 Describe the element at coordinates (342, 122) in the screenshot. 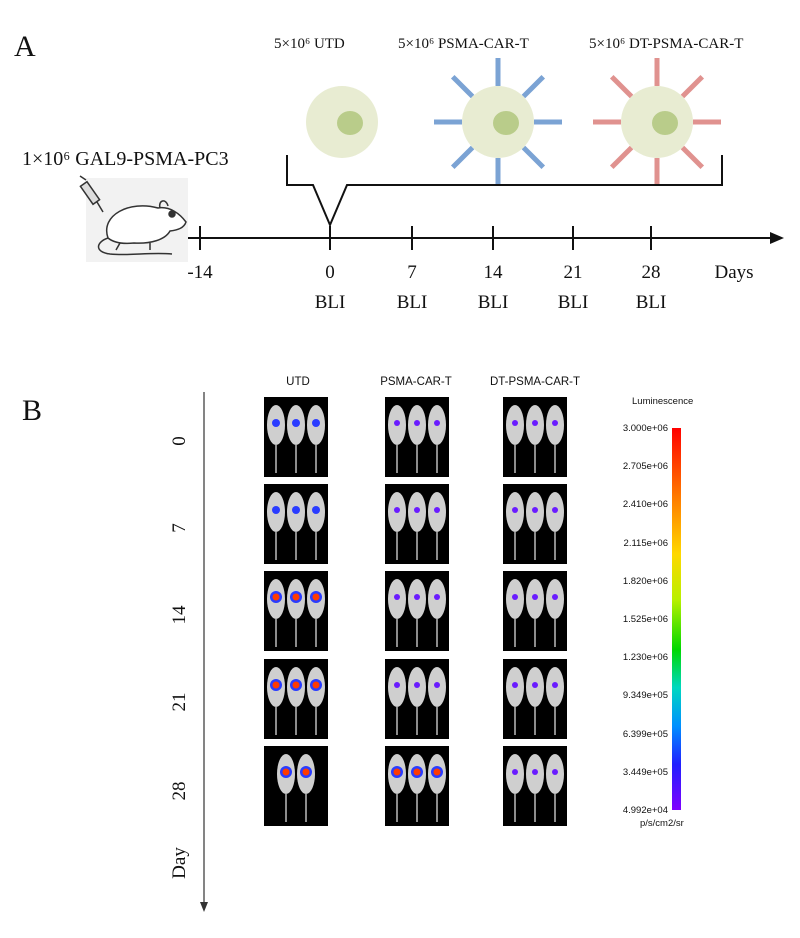

I see `utd-cell-icon` at that location.